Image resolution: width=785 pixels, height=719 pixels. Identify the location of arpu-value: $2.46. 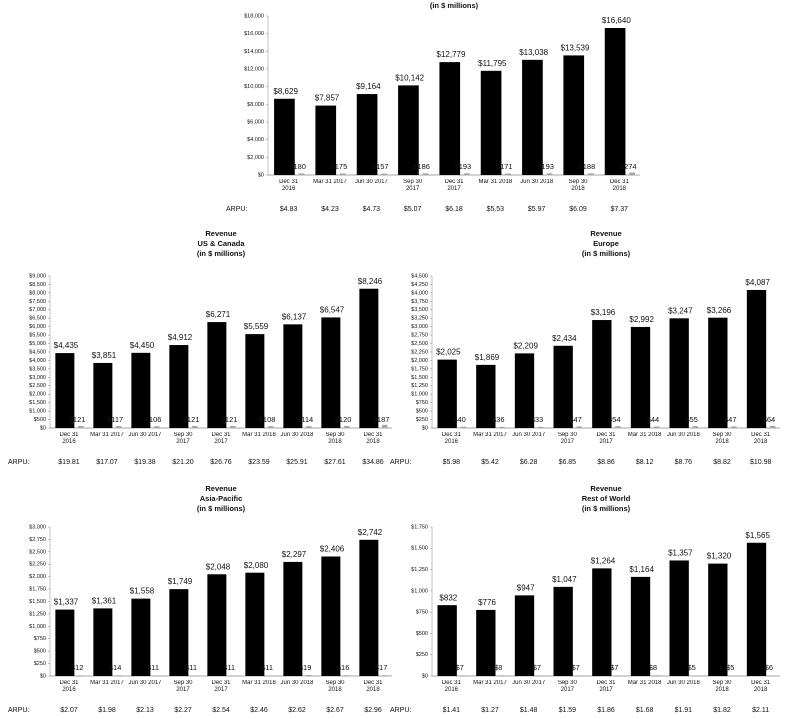
(259, 710).